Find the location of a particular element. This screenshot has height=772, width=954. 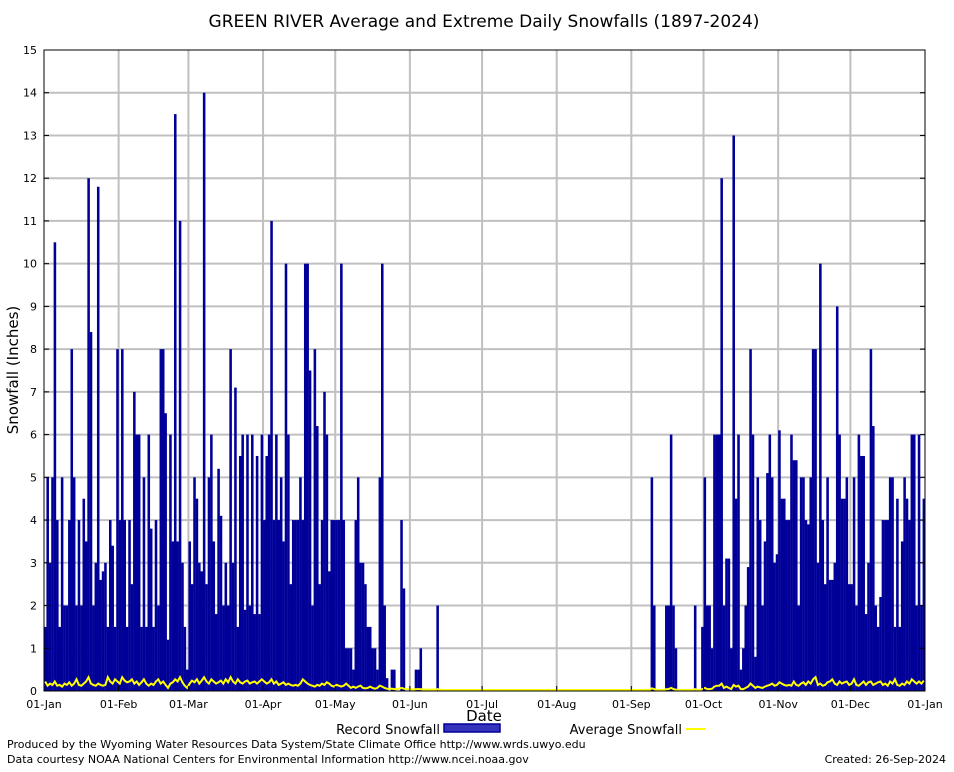

y-tick-label: 2 is located at coordinates (33, 606).